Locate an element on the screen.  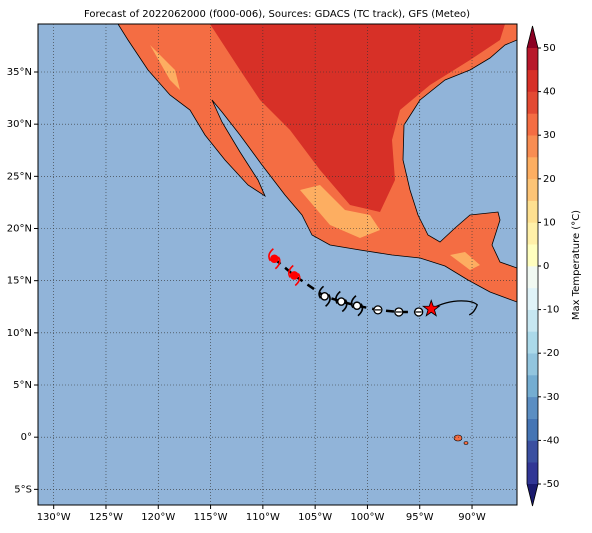
colorbar-tick-label: 50 is located at coordinates (549, 48).